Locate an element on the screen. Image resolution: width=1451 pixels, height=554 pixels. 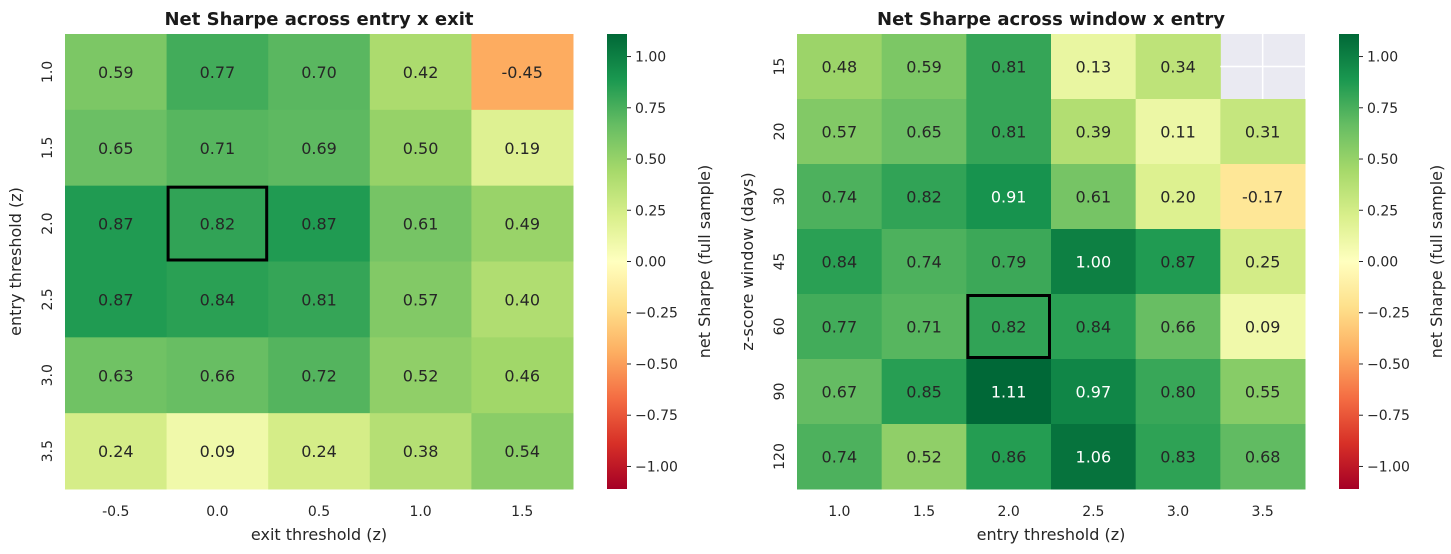
cell-value-label: -0.45 is located at coordinates (521, 72).